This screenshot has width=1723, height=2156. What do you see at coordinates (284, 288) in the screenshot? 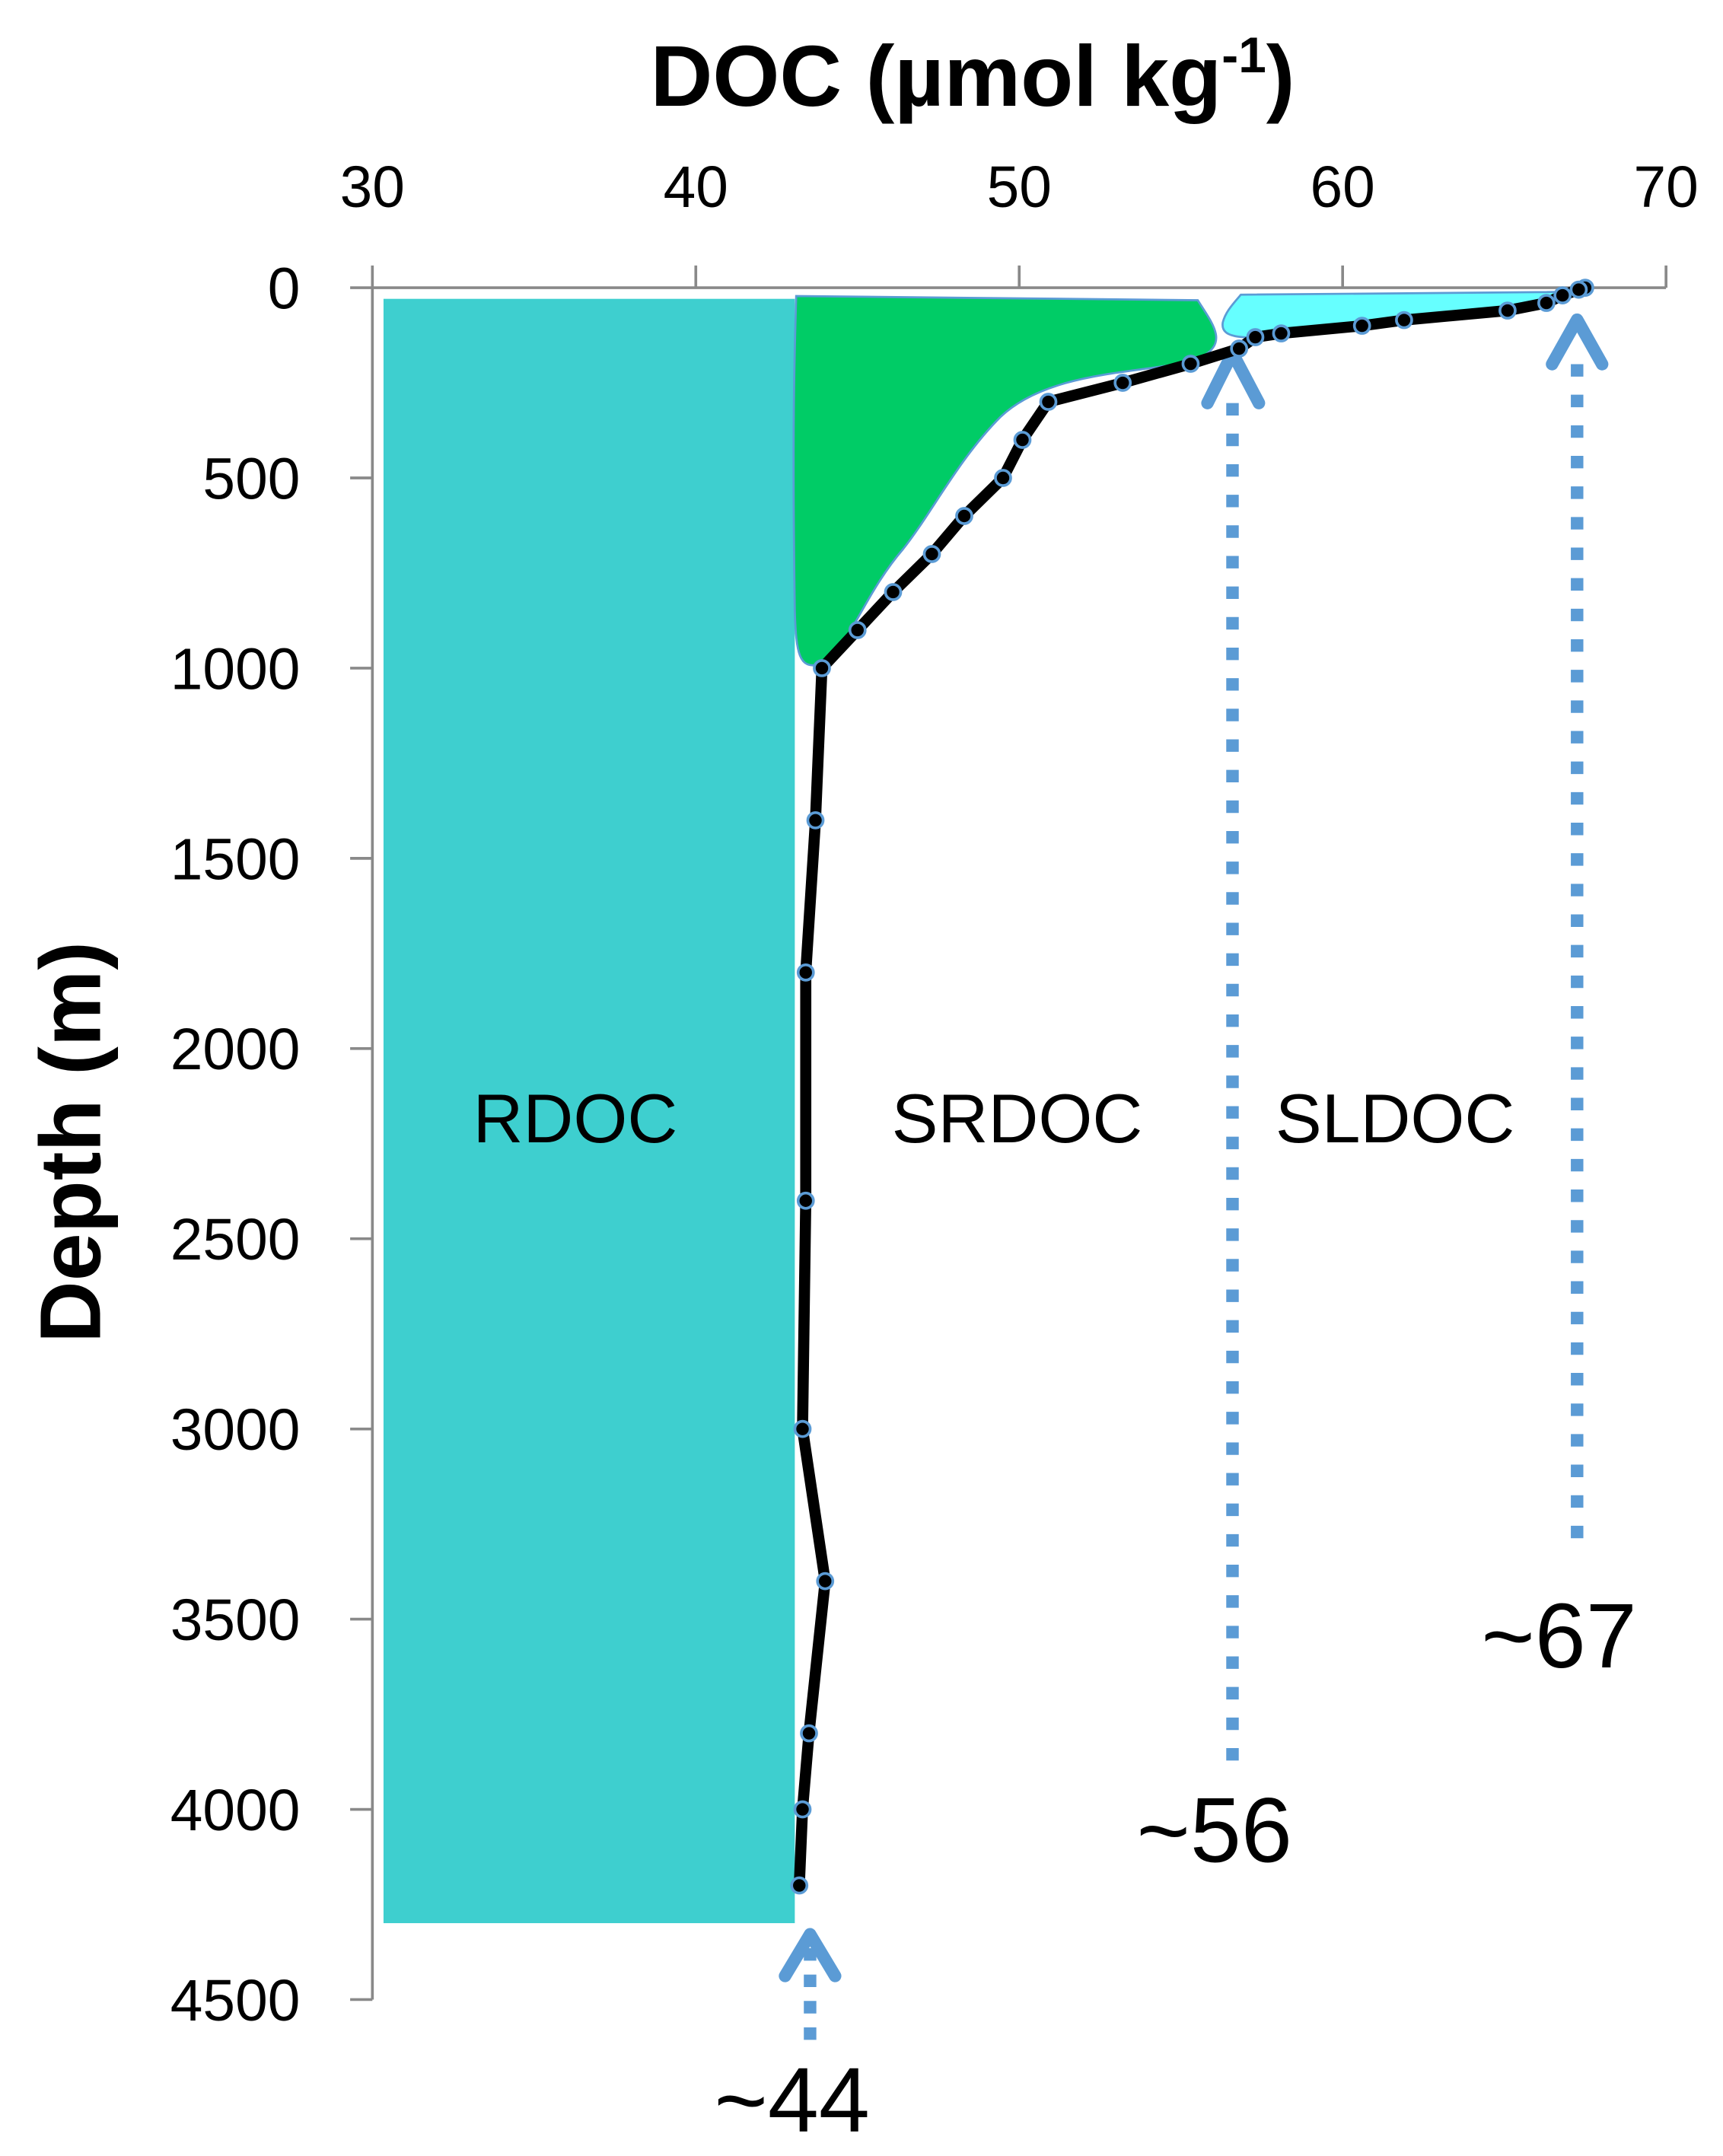
I see `y-tick-label: 0` at bounding box center [284, 288].